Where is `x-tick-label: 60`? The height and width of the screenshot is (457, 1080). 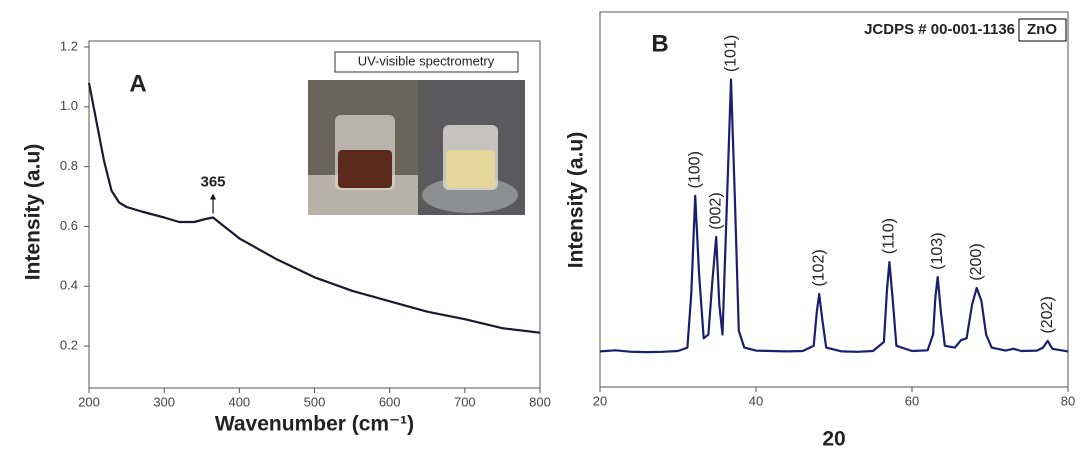
x-tick-label: 60 is located at coordinates (912, 400).